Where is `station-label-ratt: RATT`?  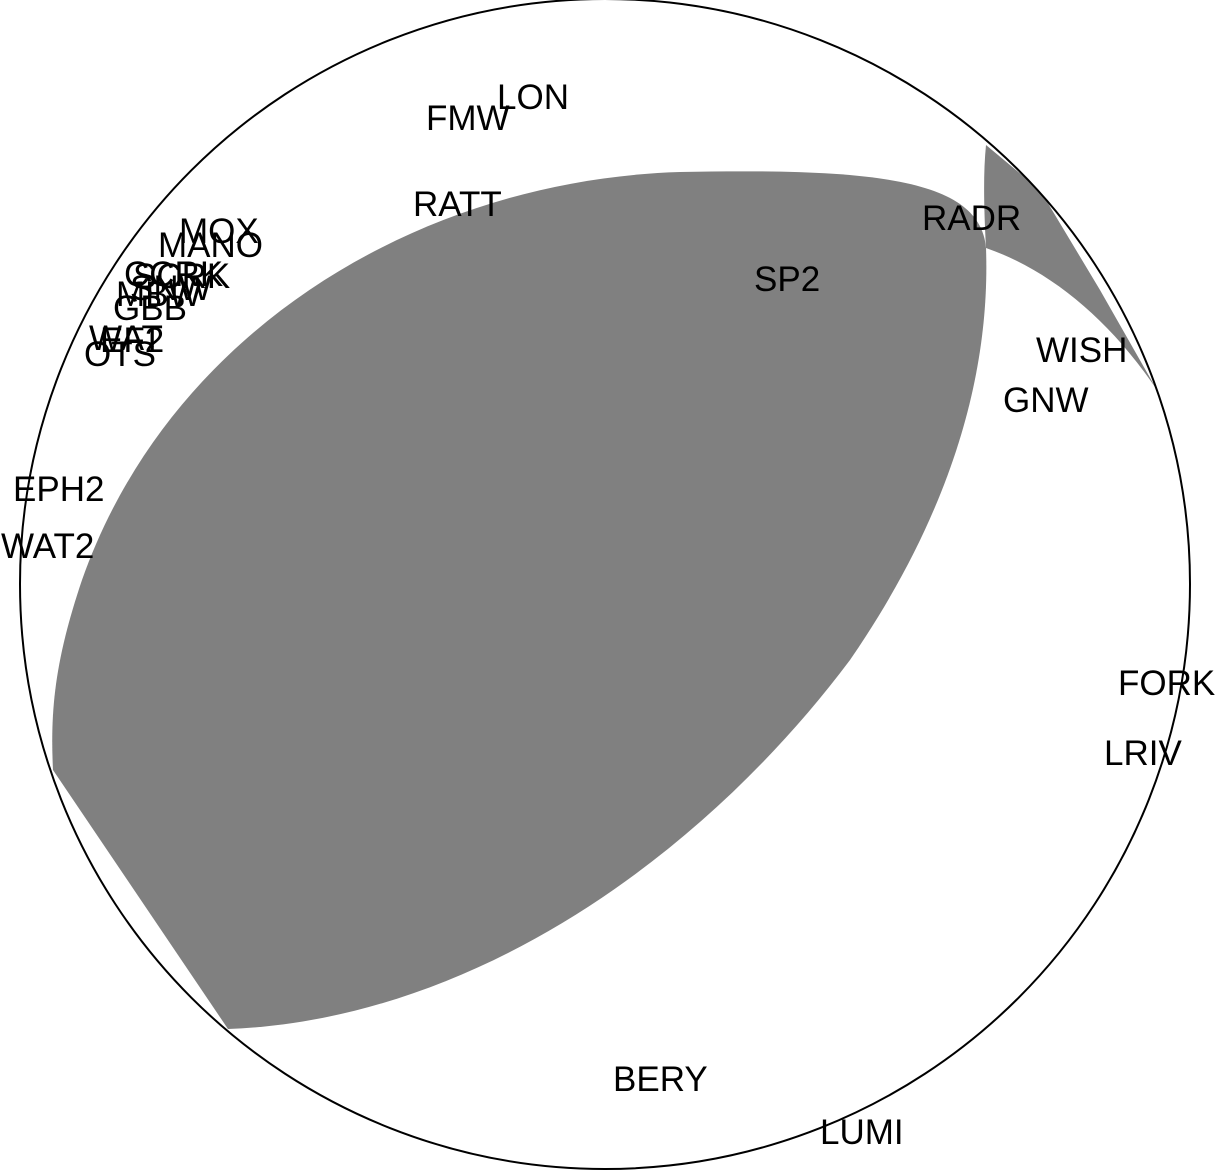
station-label-ratt: RATT is located at coordinates (457, 204).